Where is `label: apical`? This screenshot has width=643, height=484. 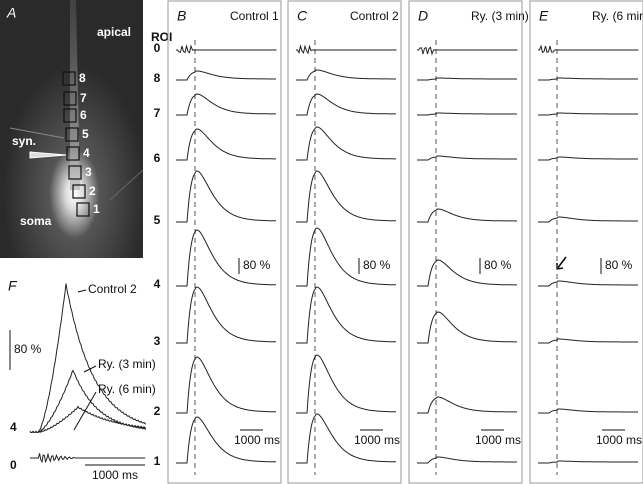 label: apical is located at coordinates (114, 32).